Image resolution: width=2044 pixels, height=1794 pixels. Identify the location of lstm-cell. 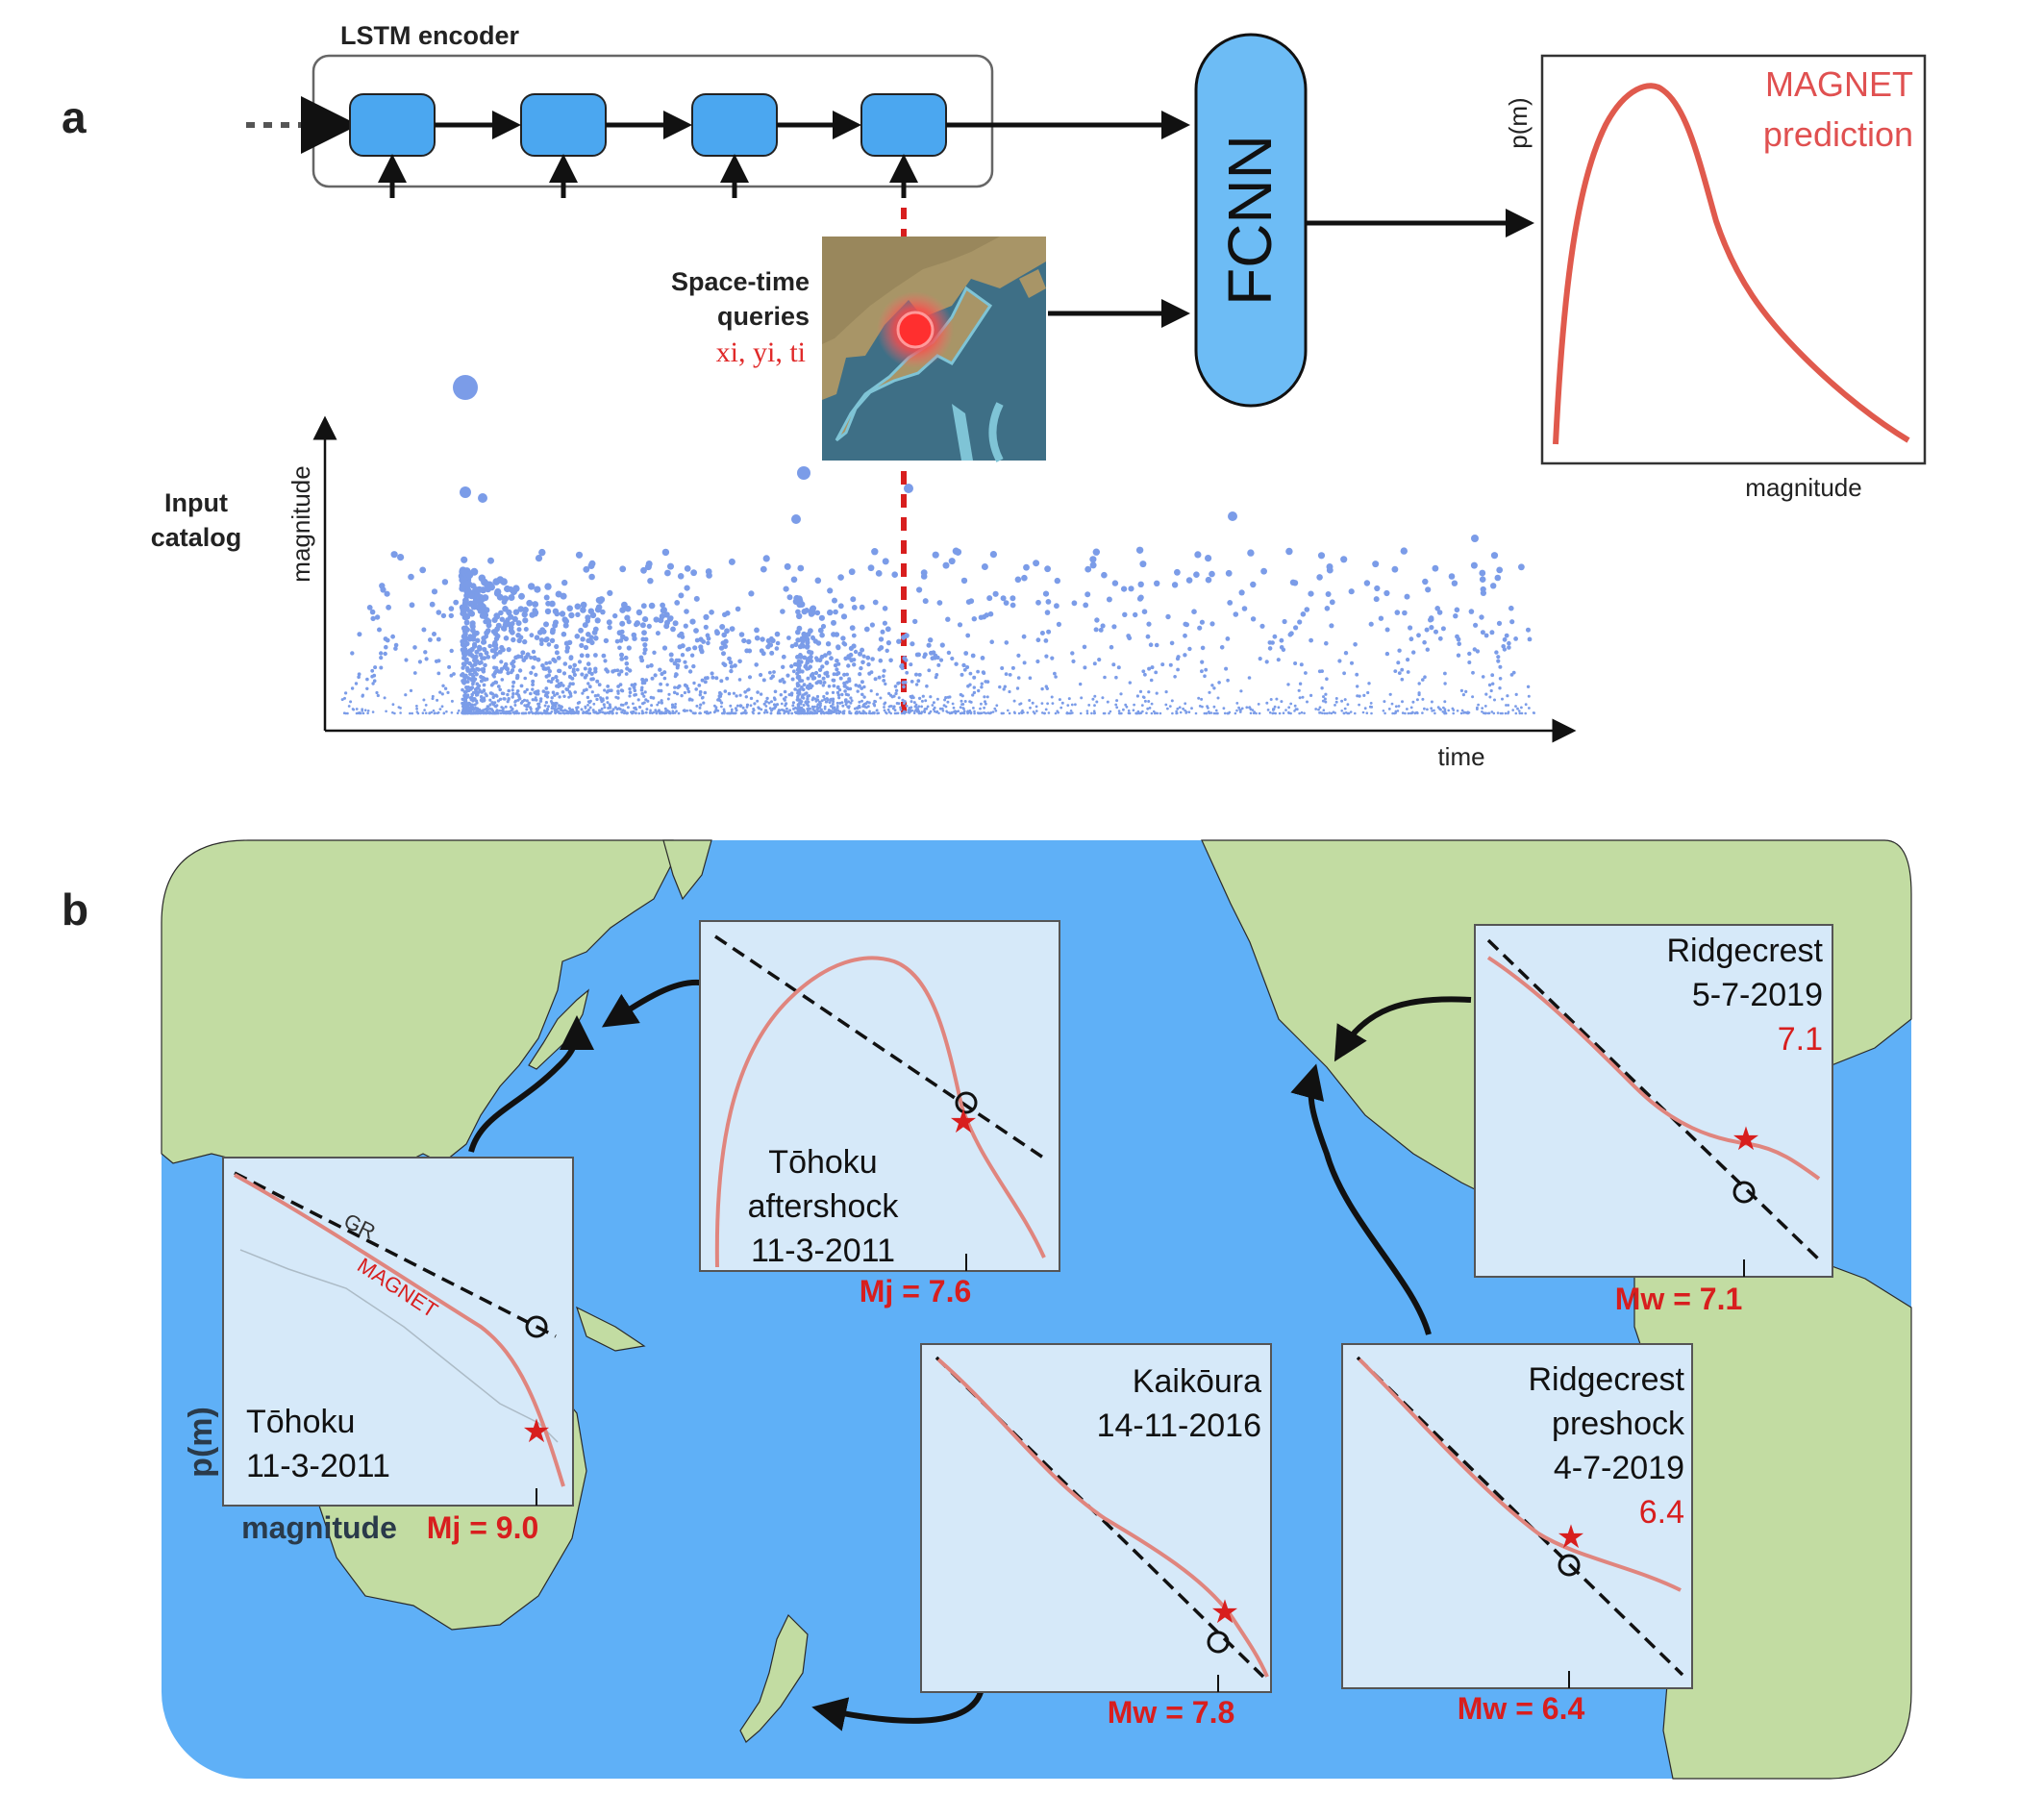
(392, 125).